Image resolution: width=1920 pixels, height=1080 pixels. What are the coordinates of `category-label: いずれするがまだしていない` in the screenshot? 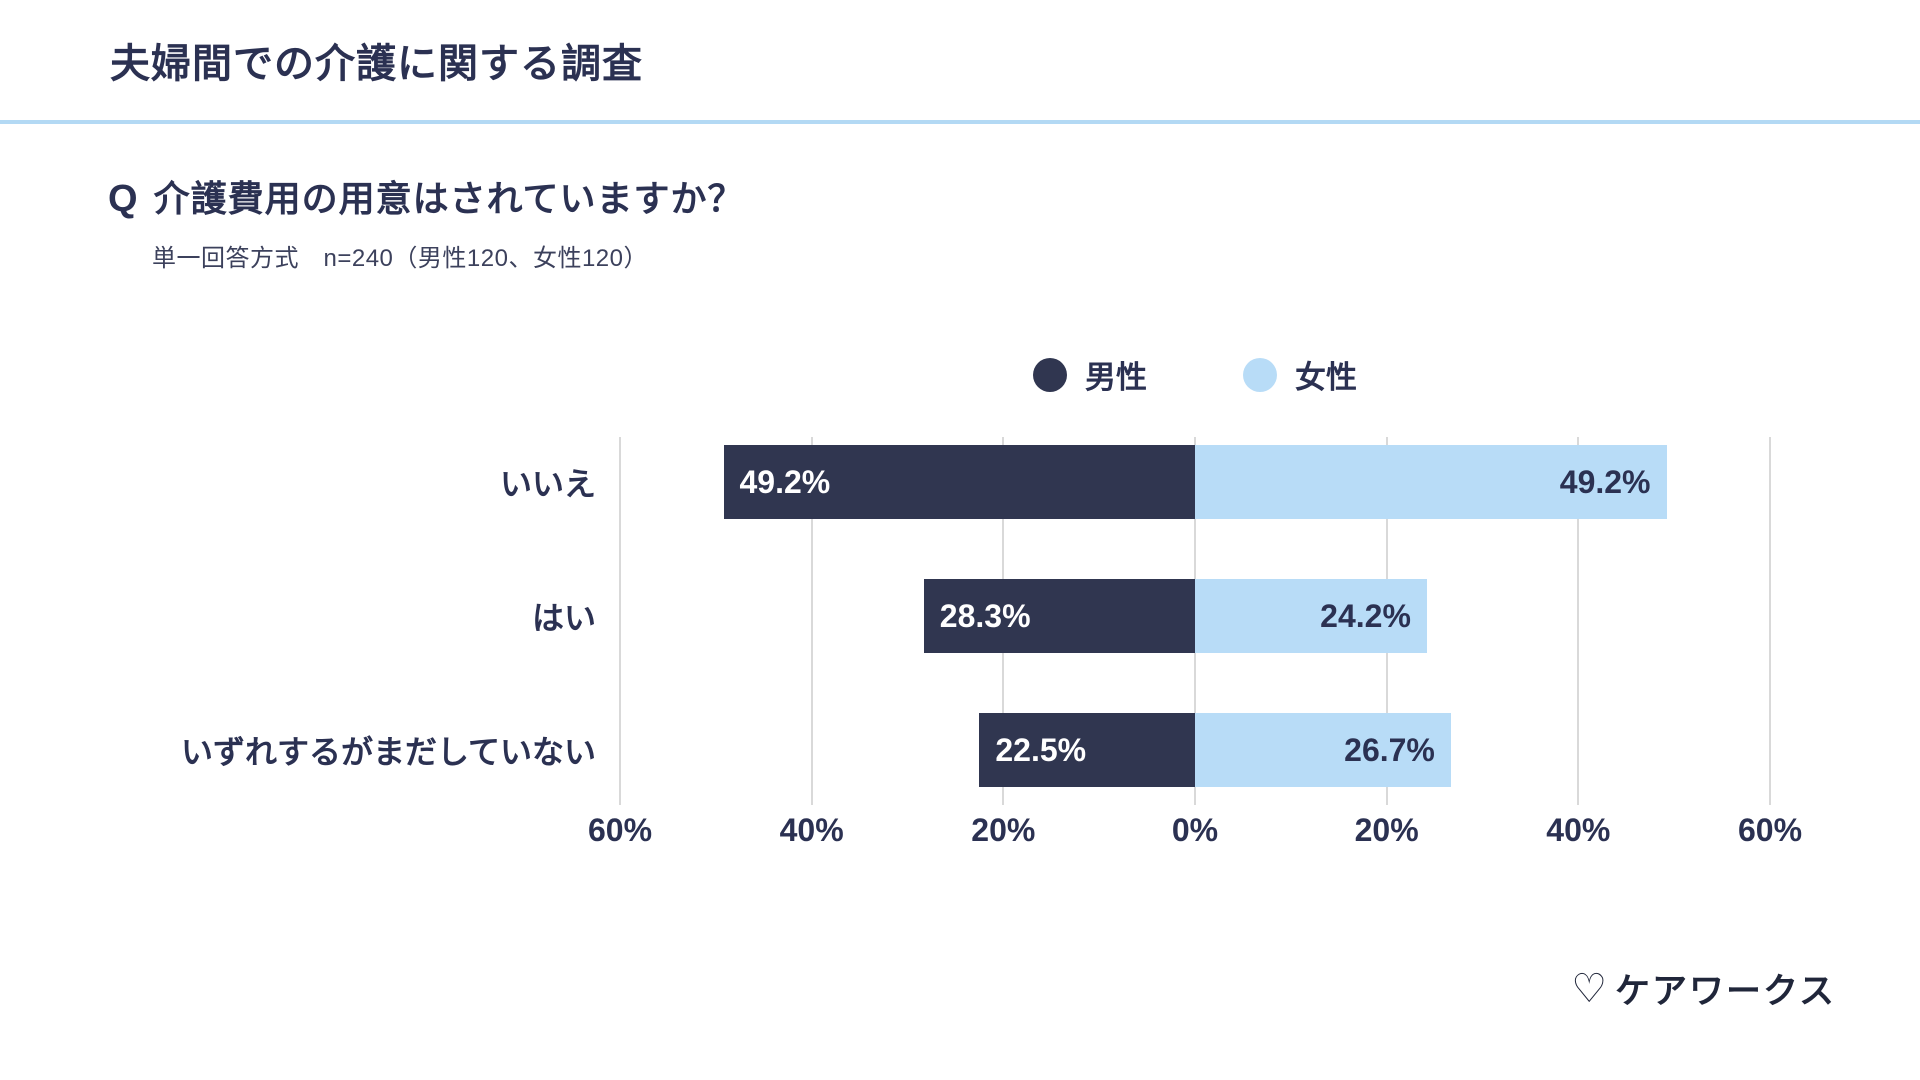 It's located at (388, 752).